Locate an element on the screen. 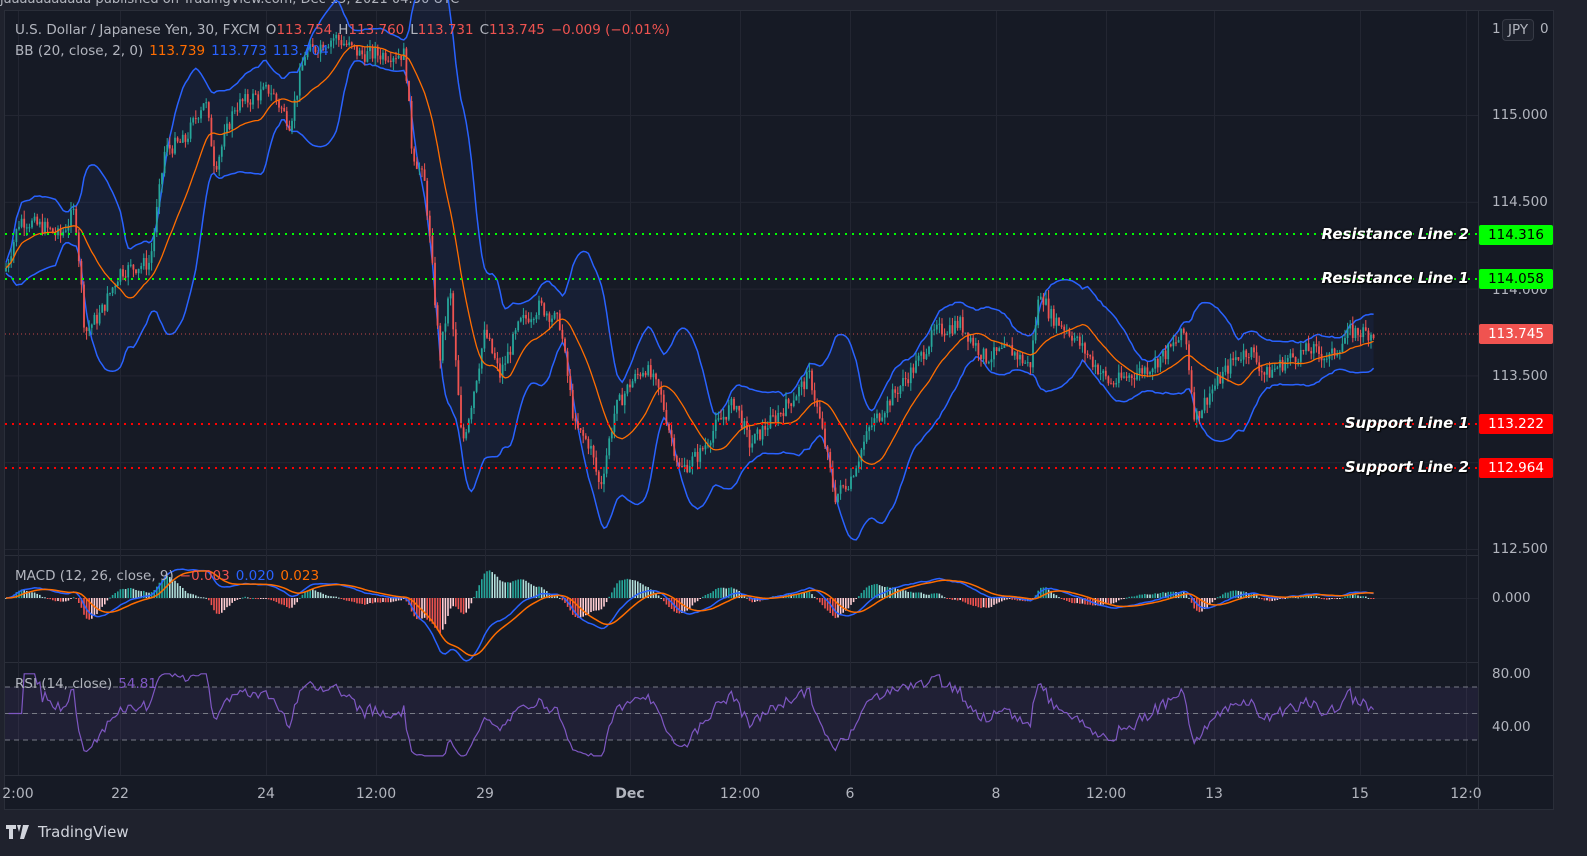 Image resolution: width=1587 pixels, height=856 pixels. time-tick: Dec is located at coordinates (630, 794).